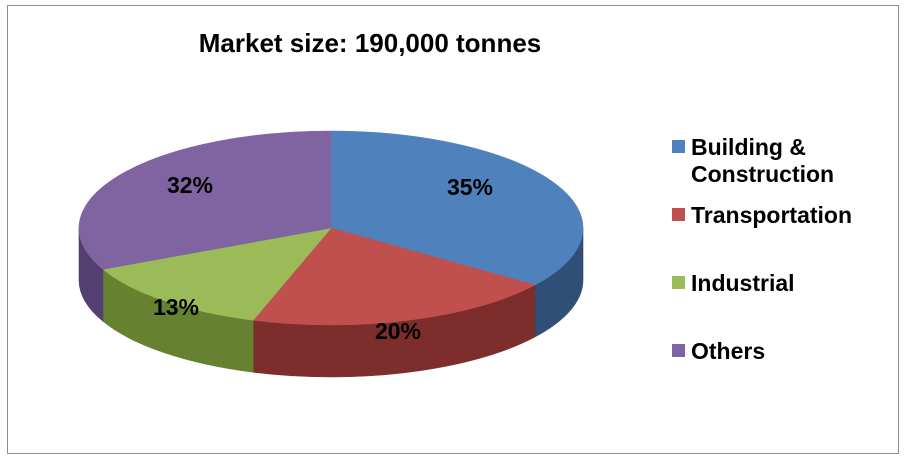 The image size is (908, 464). I want to click on legend-label-industrial: Industrial, so click(743, 283).